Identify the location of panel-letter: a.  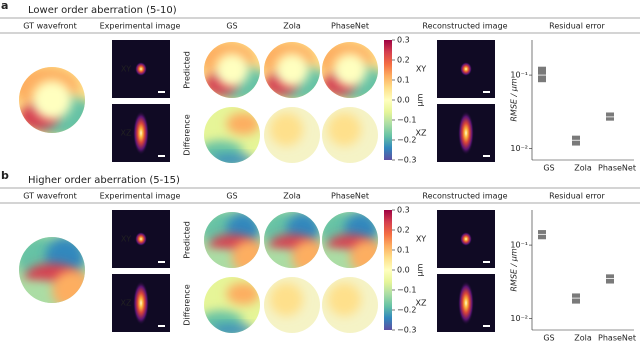
(4, 6).